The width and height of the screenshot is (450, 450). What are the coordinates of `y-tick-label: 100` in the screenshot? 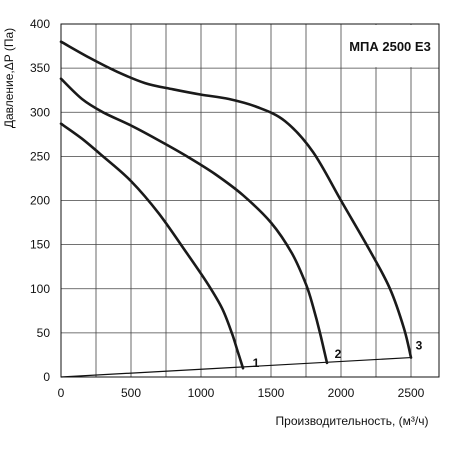 It's located at (40, 289).